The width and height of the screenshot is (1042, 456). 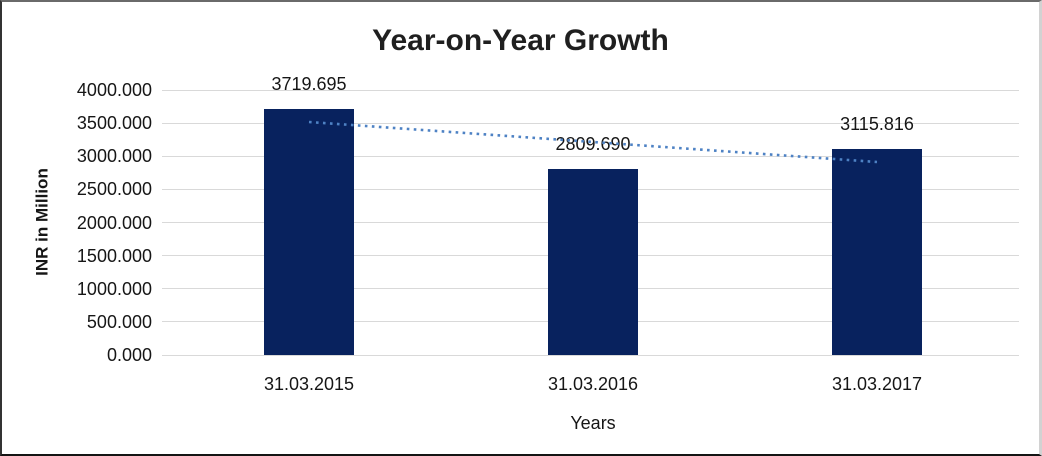 I want to click on bar-value-label: 2809.690, so click(x=593, y=143).